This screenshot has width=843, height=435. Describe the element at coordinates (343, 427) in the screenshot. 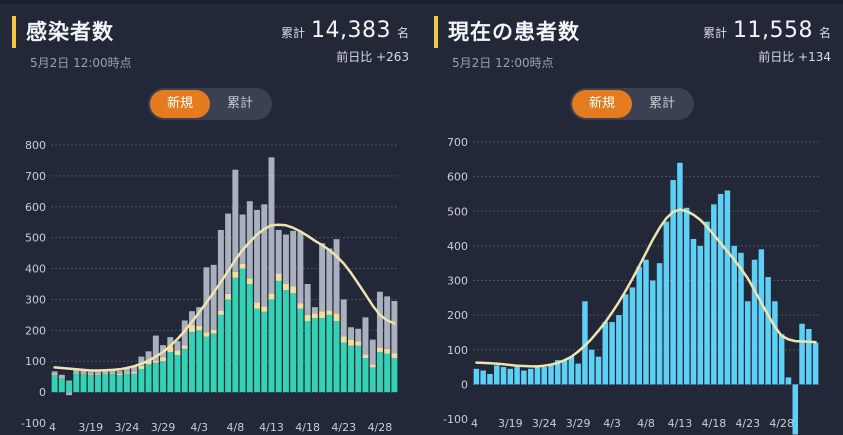

I see `x-tick-label: 4/23` at that location.